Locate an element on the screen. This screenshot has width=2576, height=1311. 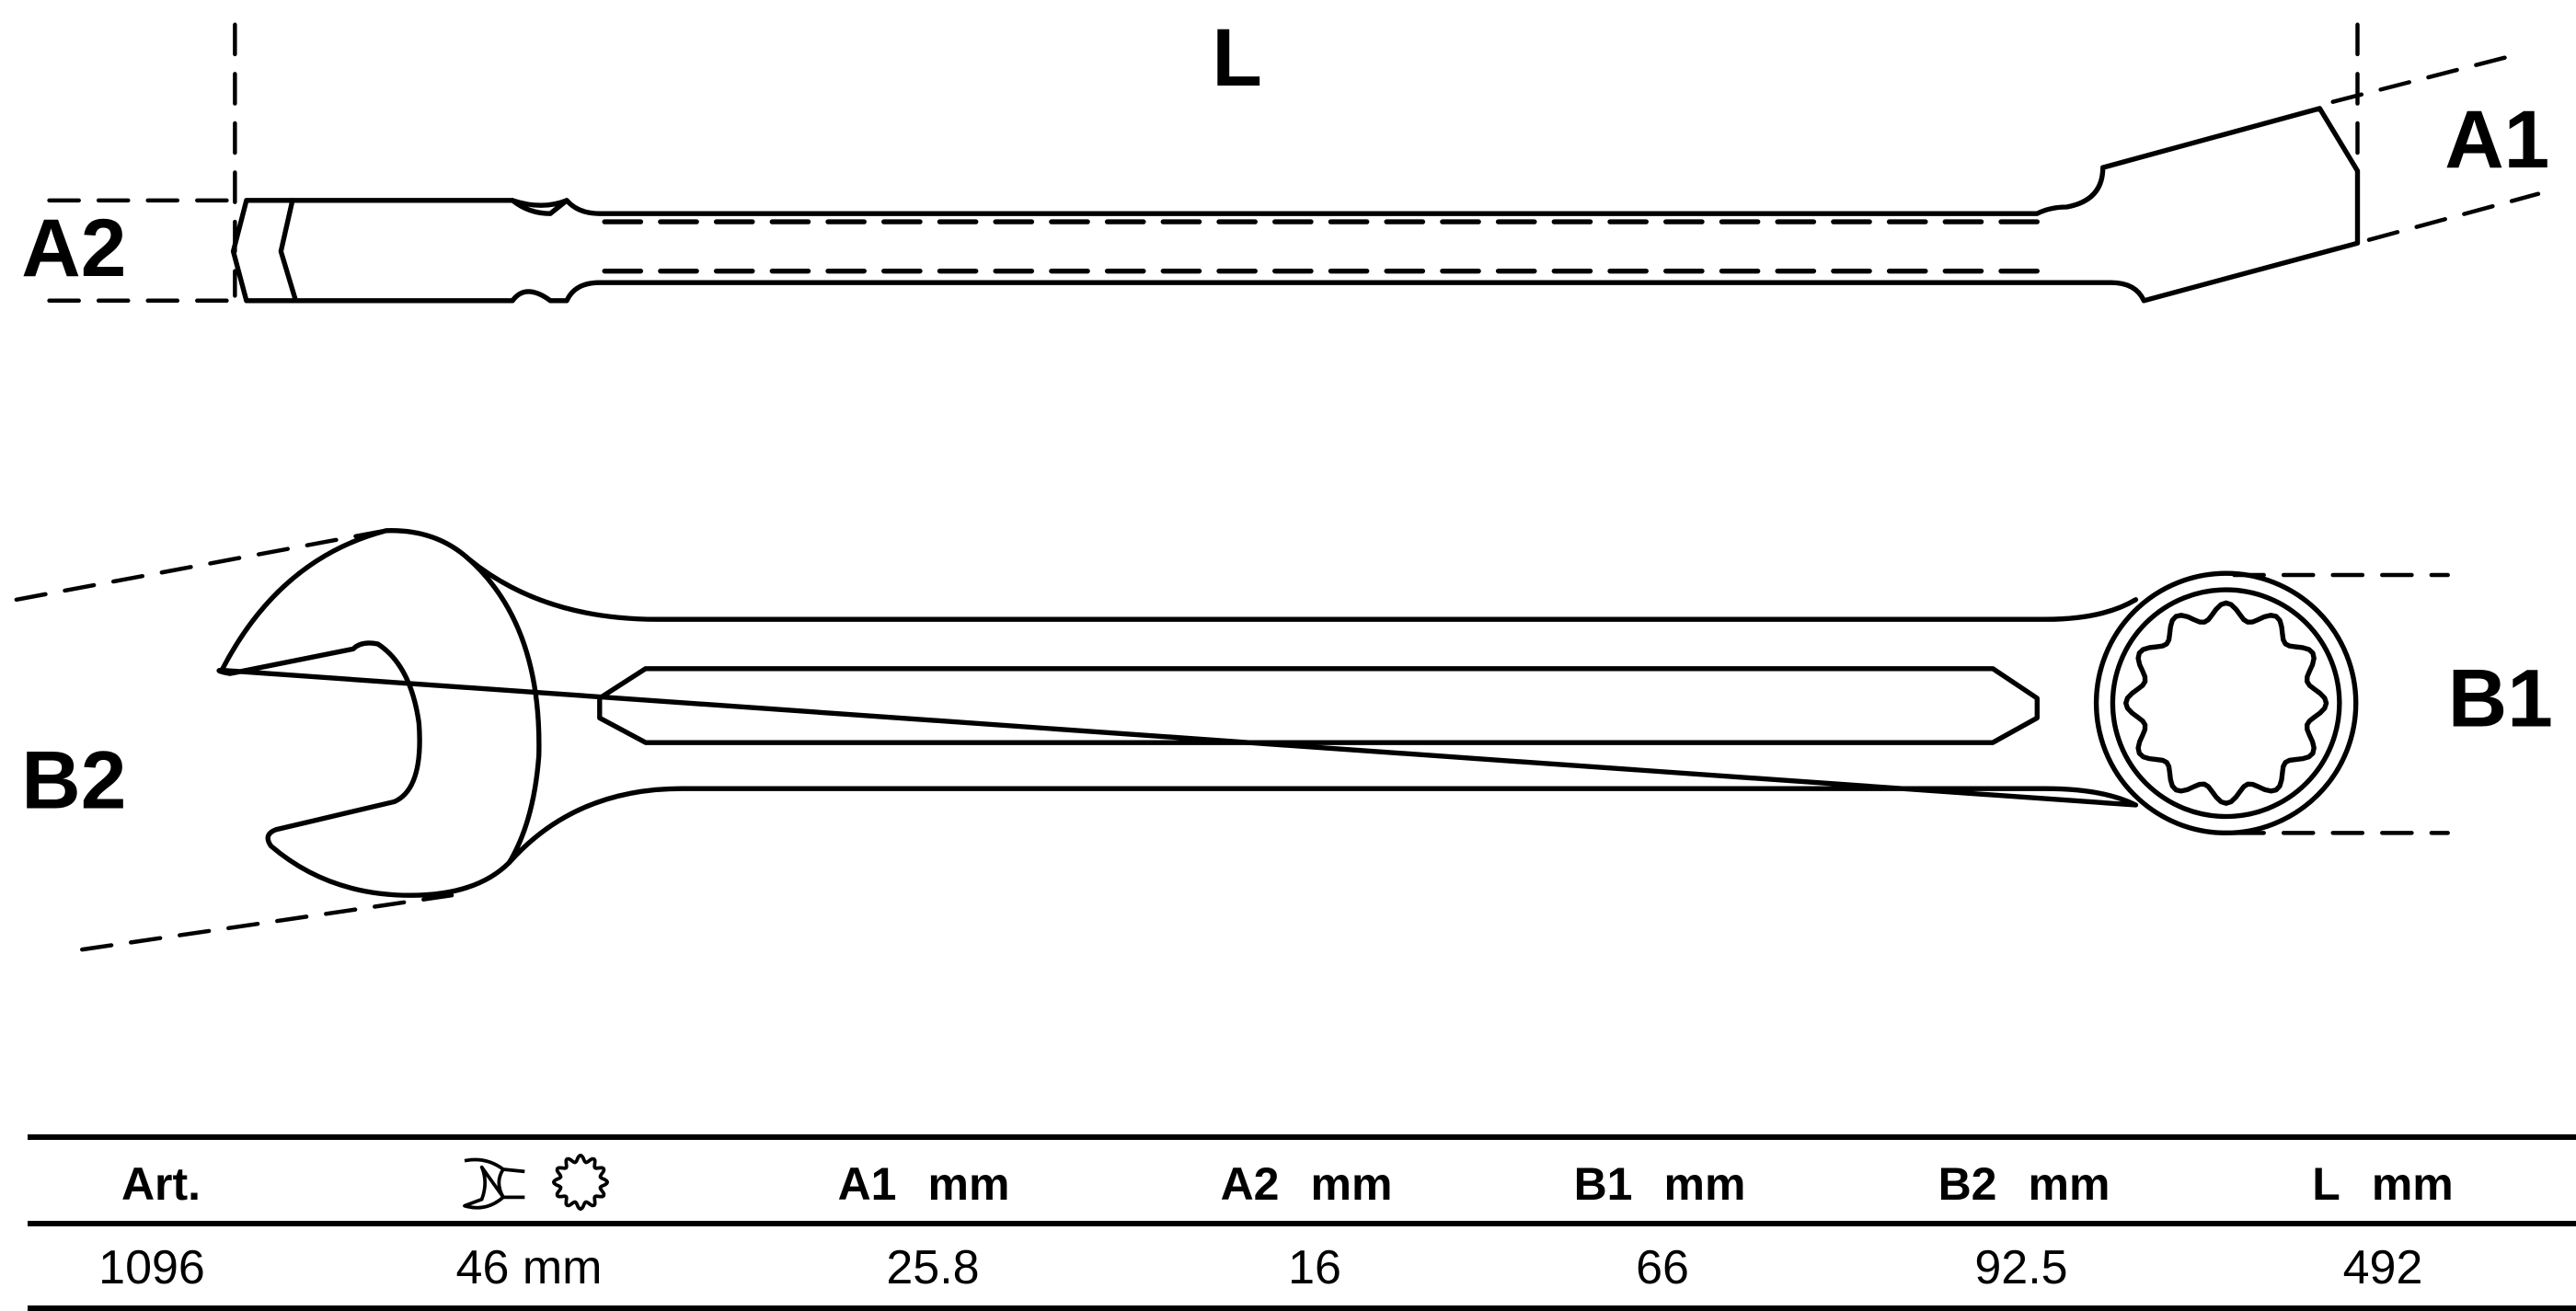
header-b2: B2 mm is located at coordinates (2024, 1184).